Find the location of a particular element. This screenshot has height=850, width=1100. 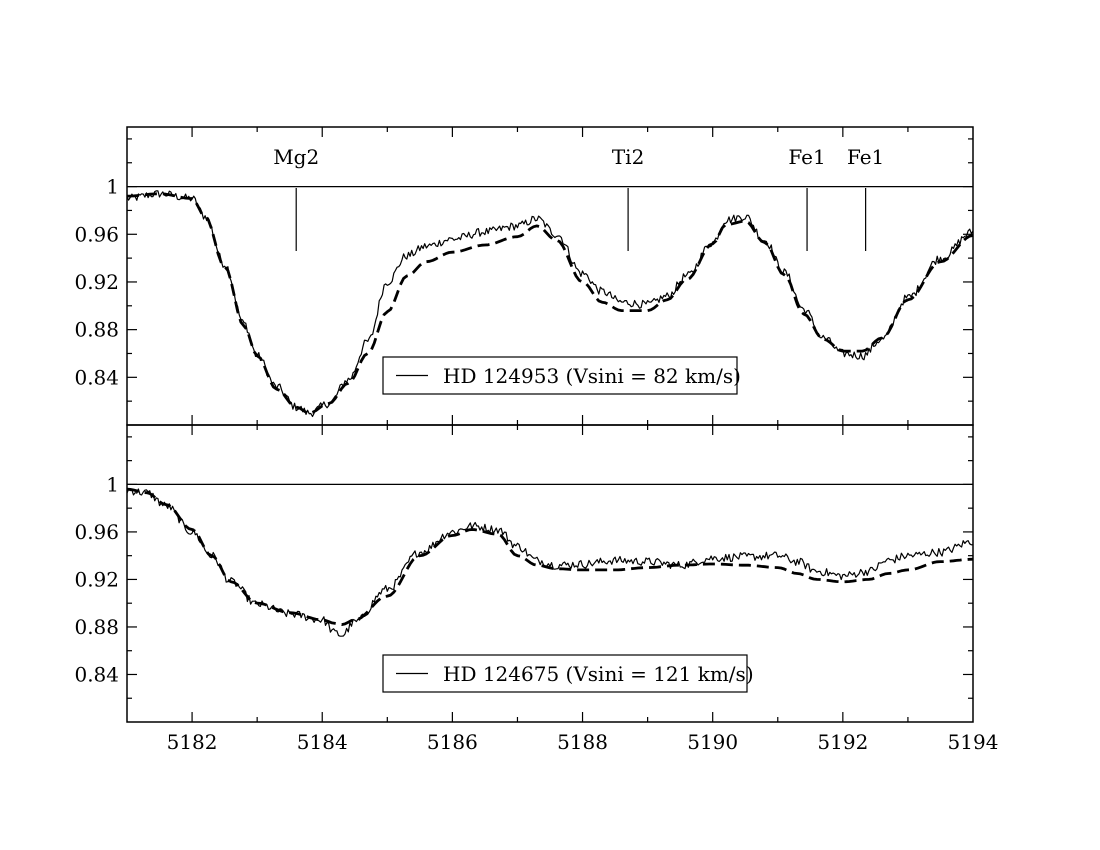

top-legend-box is located at coordinates (560, 375).